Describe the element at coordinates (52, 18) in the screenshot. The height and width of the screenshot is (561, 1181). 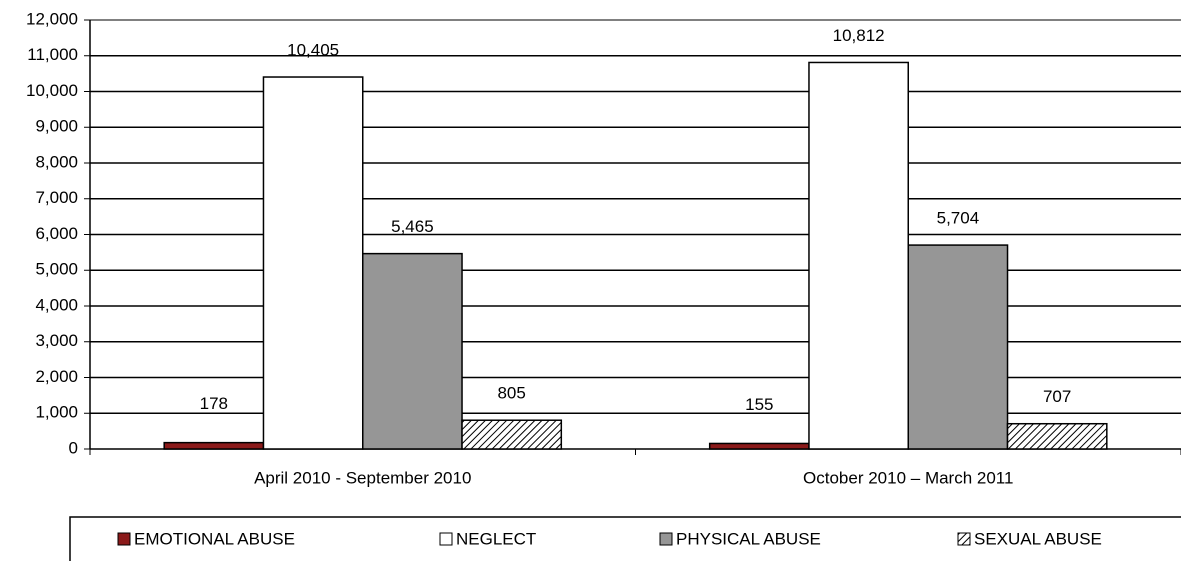
I see `y-tick-label: 12,000` at that location.